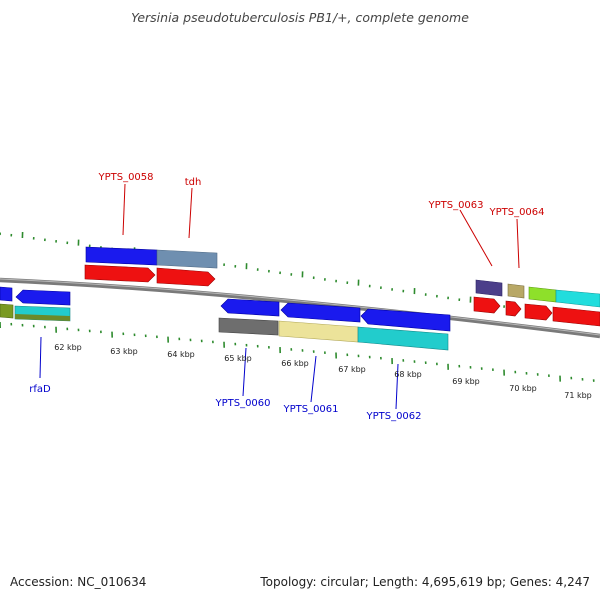 This screenshot has width=600, height=600. What do you see at coordinates (242, 403) in the screenshot?
I see `label-ypts-0060: YPTS_0060` at bounding box center [242, 403].